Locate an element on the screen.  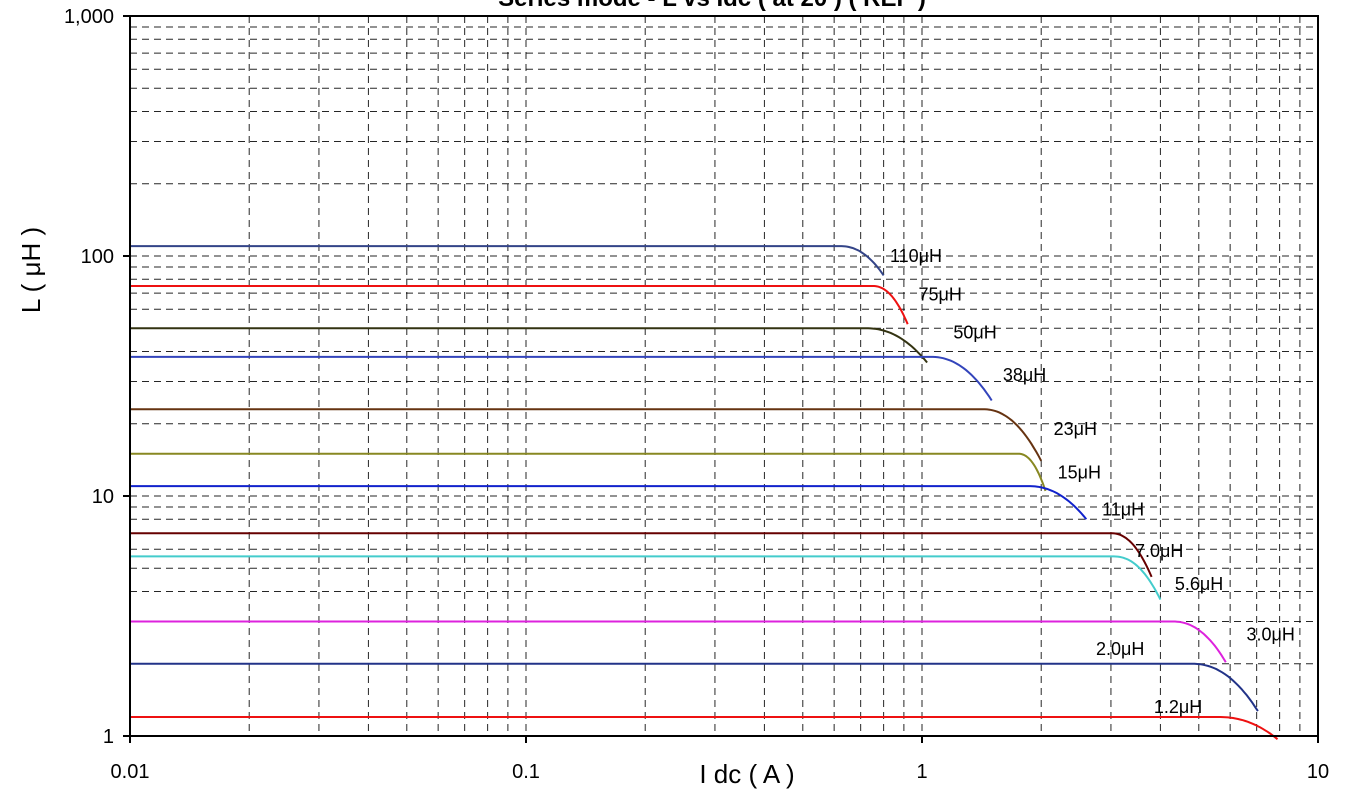
series-label: 50μH is located at coordinates (974, 333).